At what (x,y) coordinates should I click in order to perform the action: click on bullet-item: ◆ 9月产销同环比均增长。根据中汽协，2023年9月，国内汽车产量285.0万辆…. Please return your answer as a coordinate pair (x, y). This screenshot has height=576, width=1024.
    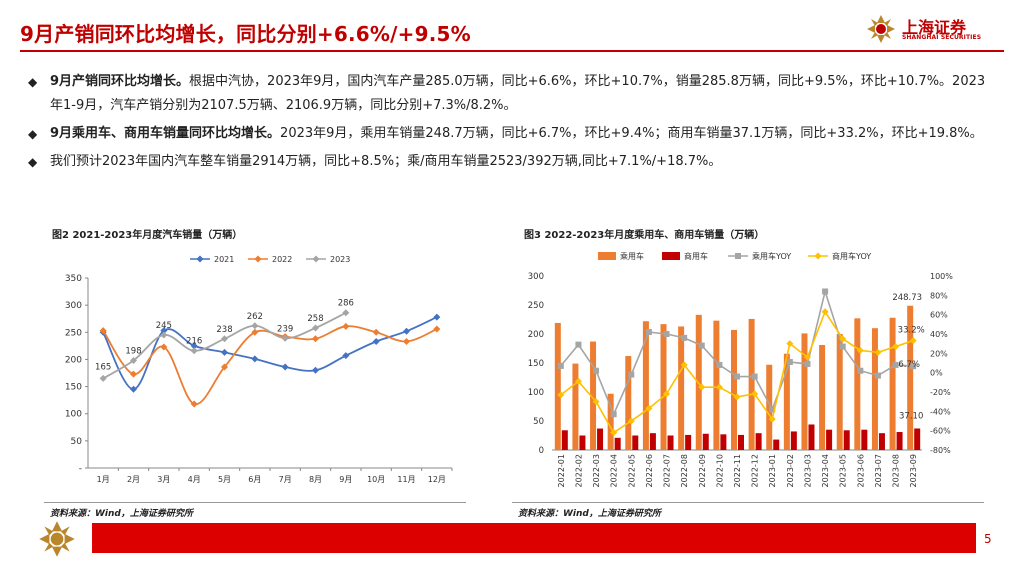
    Looking at the image, I should click on (508, 94).